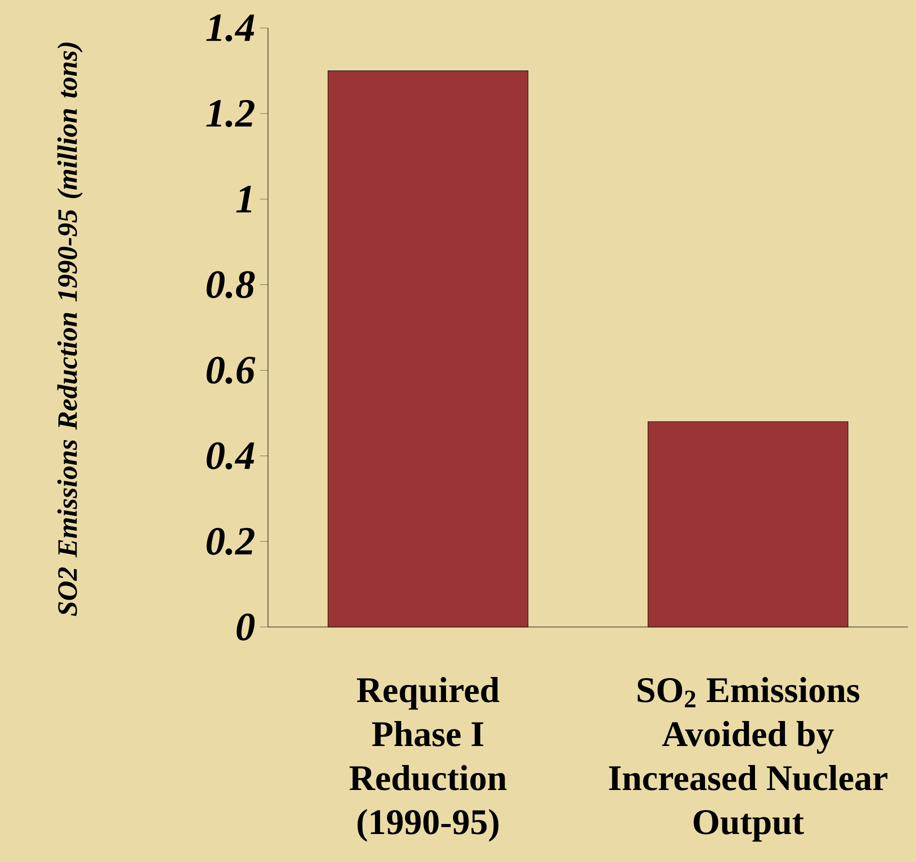  What do you see at coordinates (244, 199) in the screenshot?
I see `y-tick-label: 1` at bounding box center [244, 199].